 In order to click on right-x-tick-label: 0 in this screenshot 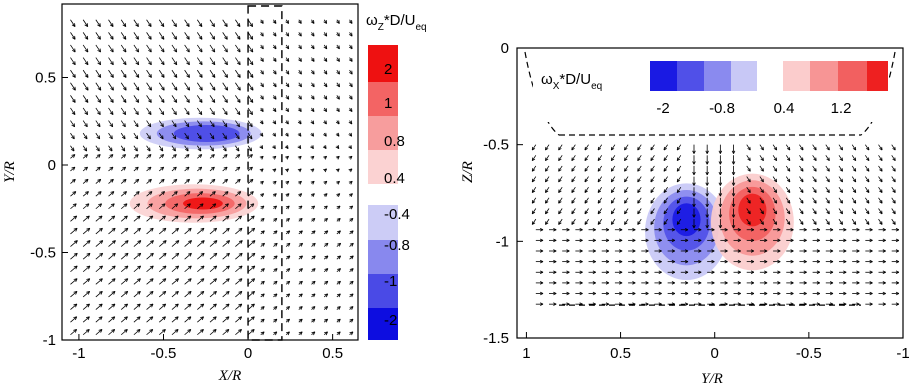, I will do `click(715, 353)`.